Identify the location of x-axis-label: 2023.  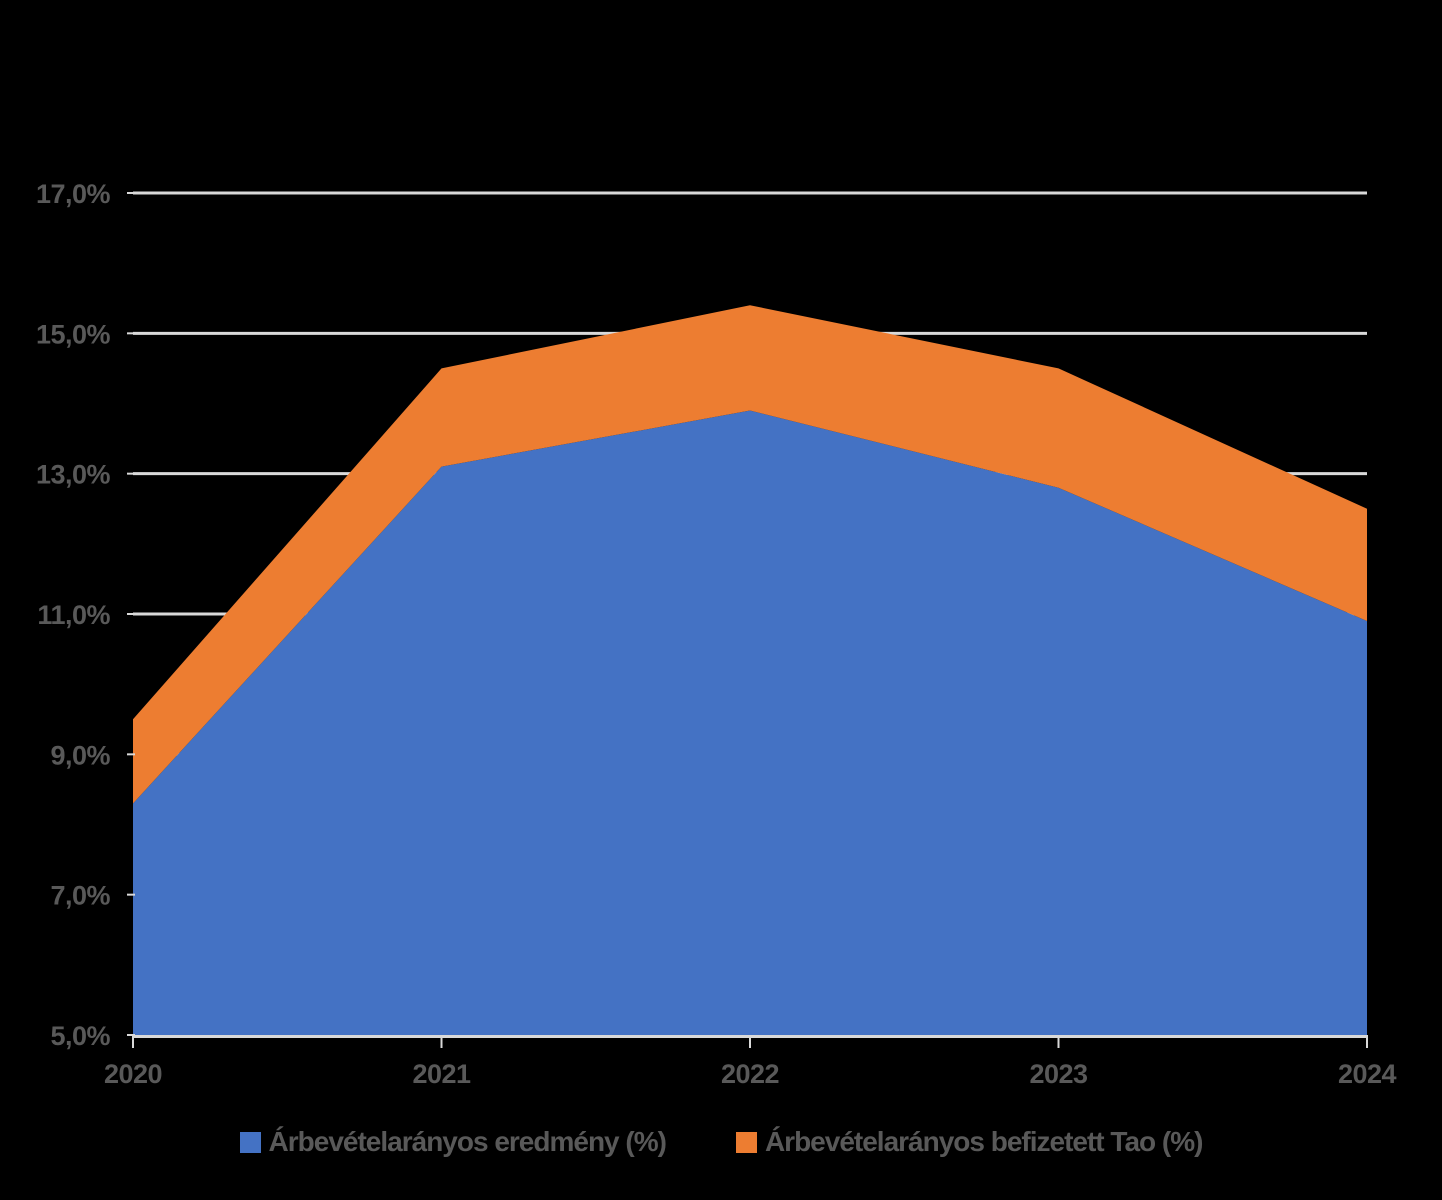
(1058, 1074).